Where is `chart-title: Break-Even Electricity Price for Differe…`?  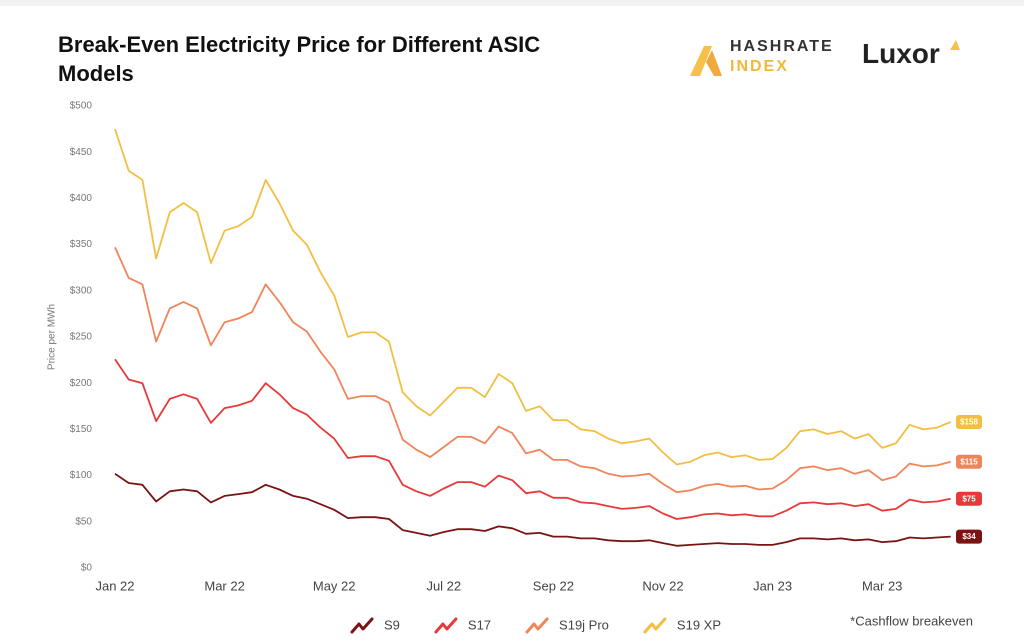
chart-title: Break-Even Electricity Price for Differe… is located at coordinates (299, 59).